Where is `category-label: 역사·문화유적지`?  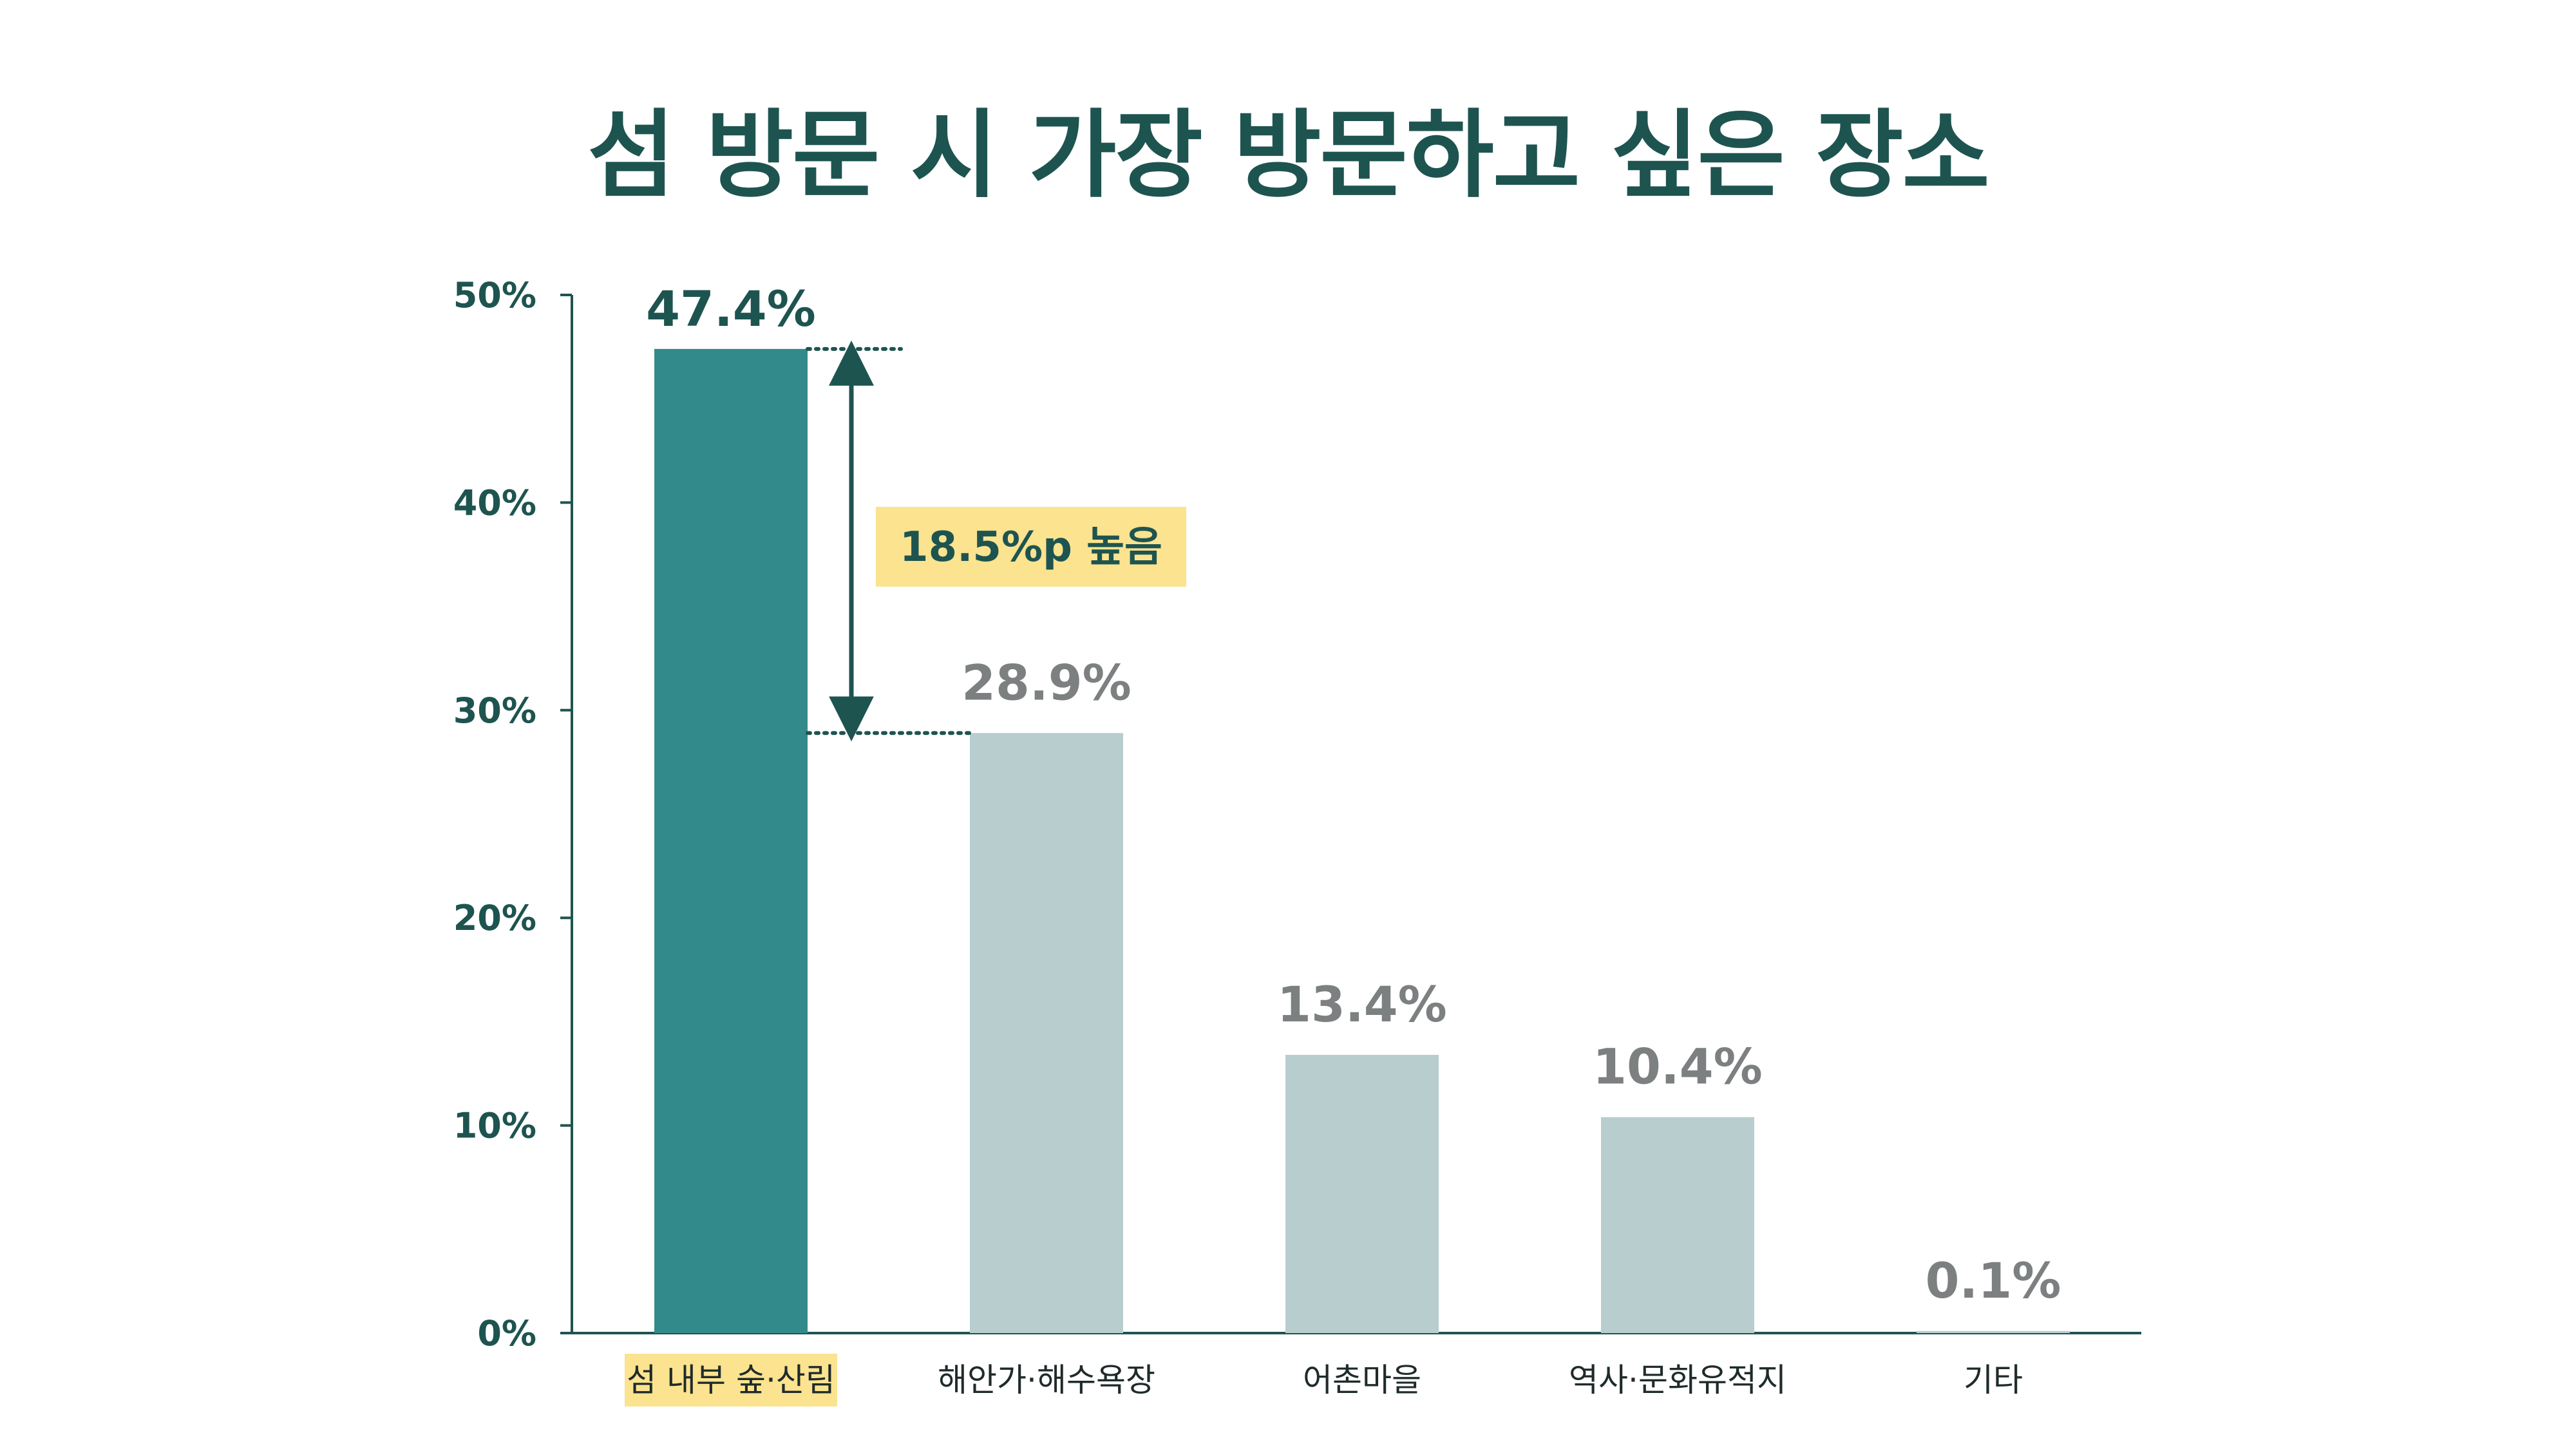
category-label: 역사·문화유적지 is located at coordinates (1677, 1380).